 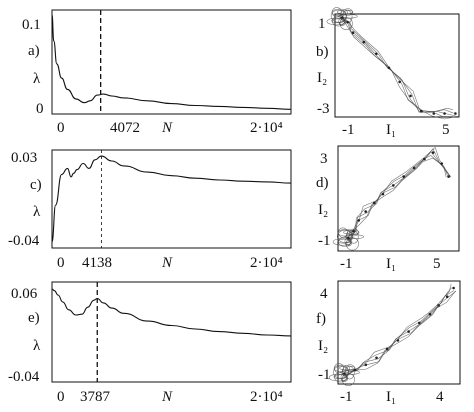 What do you see at coordinates (61, 263) in the screenshot?
I see `panel-c-xtick-start: 0` at bounding box center [61, 263].